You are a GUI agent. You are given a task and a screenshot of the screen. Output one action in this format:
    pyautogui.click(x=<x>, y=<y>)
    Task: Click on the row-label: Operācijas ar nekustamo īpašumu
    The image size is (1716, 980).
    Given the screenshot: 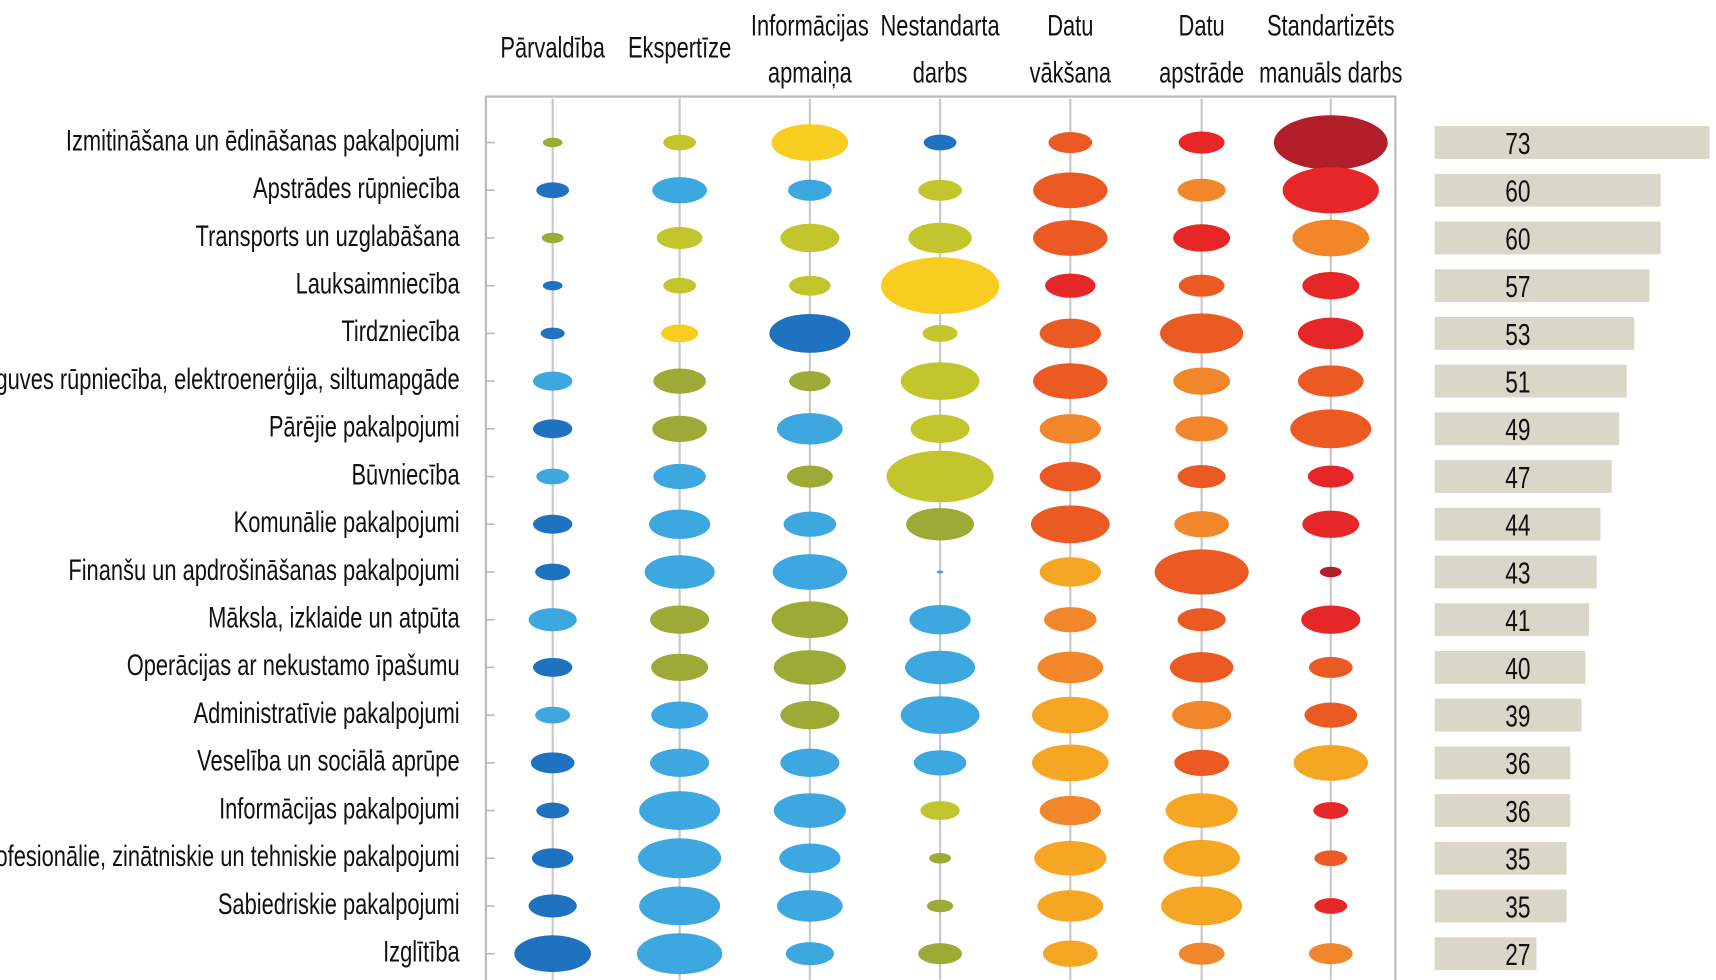 What is the action you would take?
    pyautogui.click(x=293, y=665)
    